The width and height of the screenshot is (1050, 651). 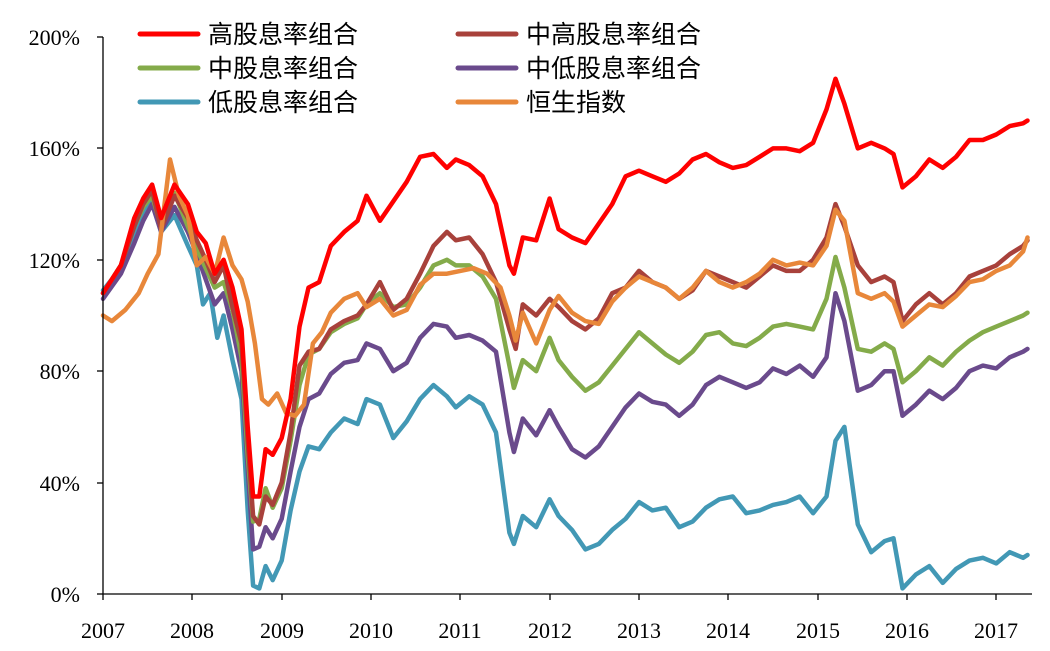 I want to click on y-tick-label: 200%, so click(x=54, y=37).